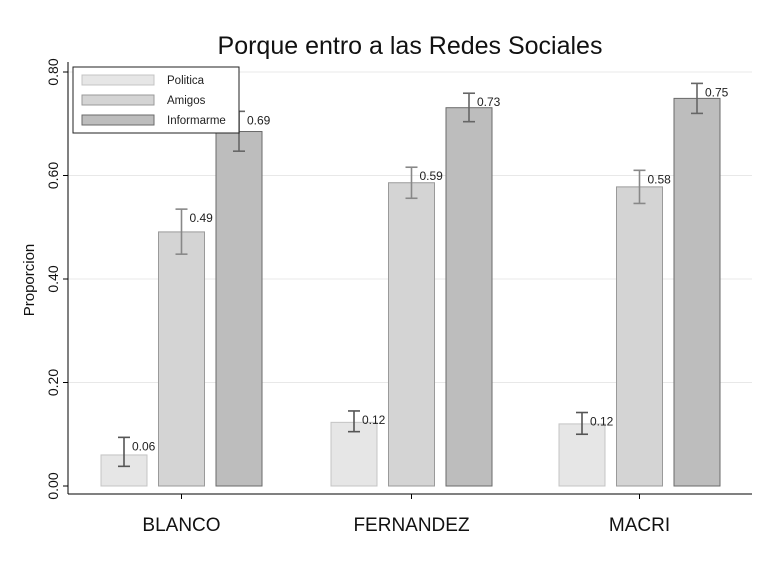 The image size is (768, 563). I want to click on y-tick-label: 0.80, so click(53, 71).